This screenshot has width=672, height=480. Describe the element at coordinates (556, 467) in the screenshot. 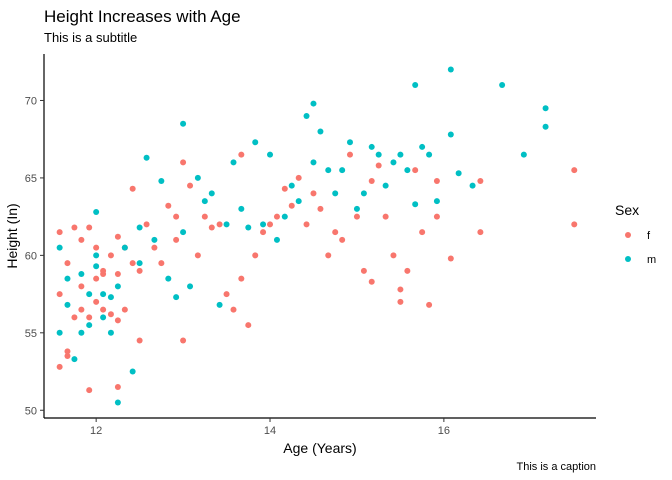

I see `chart-caption: This is a caption` at that location.